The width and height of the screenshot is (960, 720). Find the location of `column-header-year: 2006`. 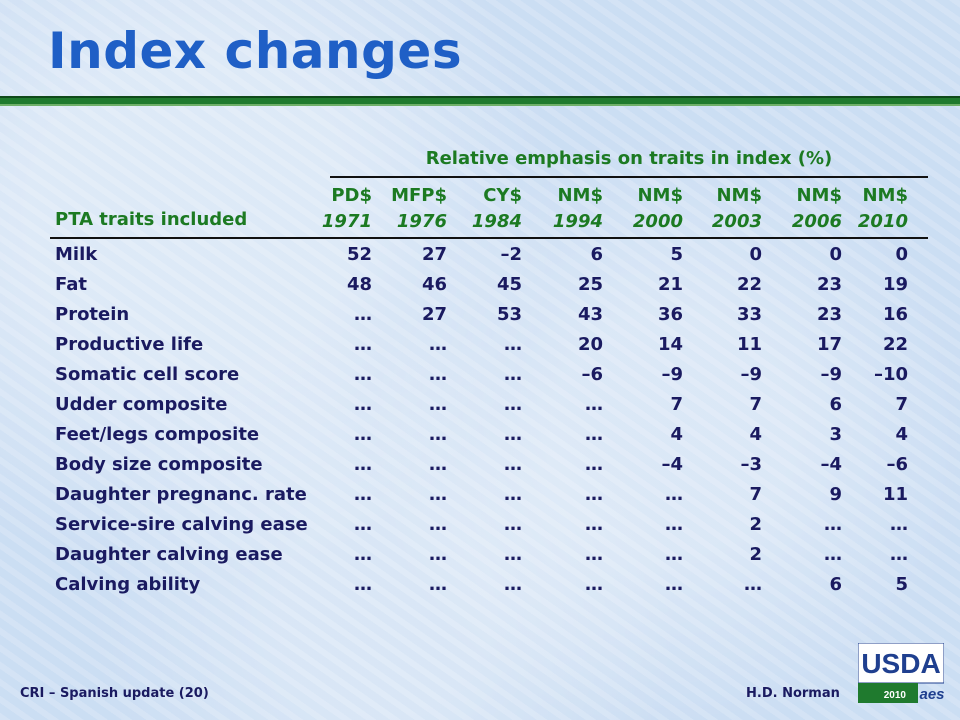

column-header-year: 2006 is located at coordinates (816, 221).